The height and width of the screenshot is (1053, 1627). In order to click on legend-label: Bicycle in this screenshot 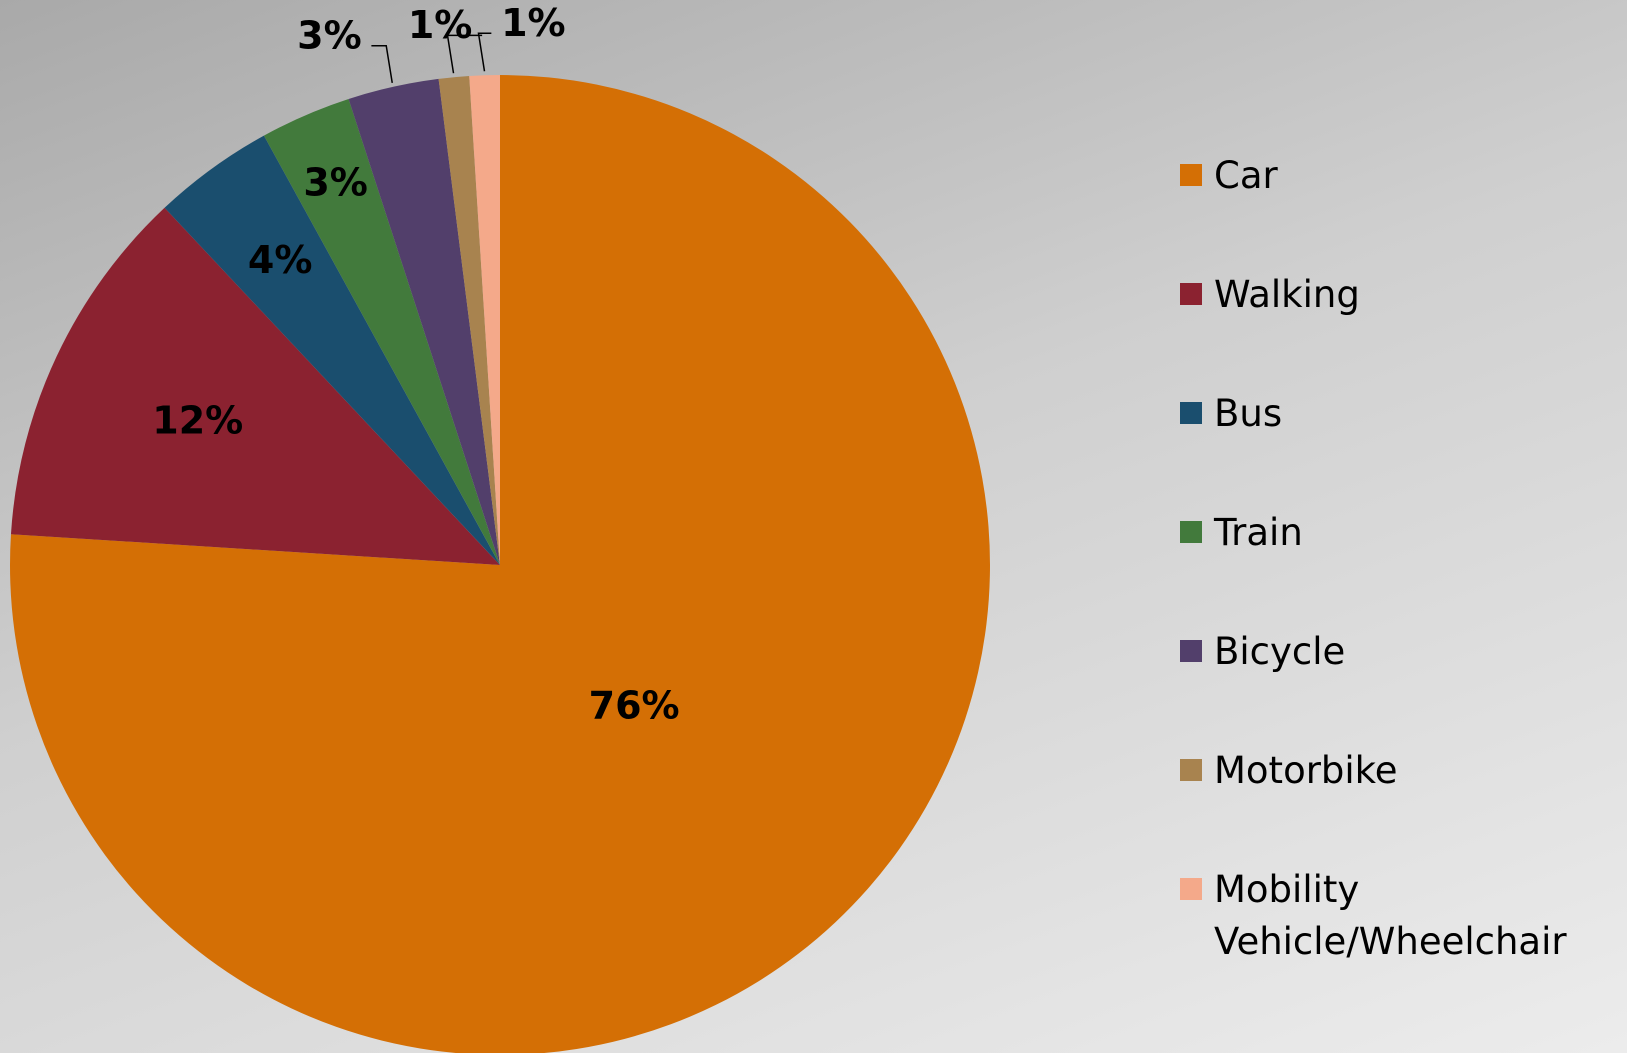, I will do `click(1280, 651)`.